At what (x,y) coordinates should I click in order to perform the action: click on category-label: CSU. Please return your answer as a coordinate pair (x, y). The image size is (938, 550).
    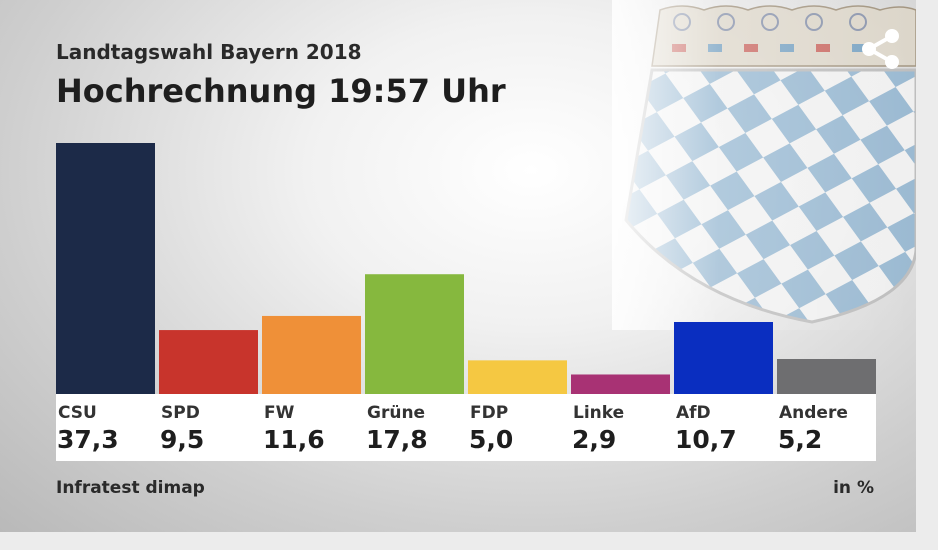
    Looking at the image, I should click on (77, 413).